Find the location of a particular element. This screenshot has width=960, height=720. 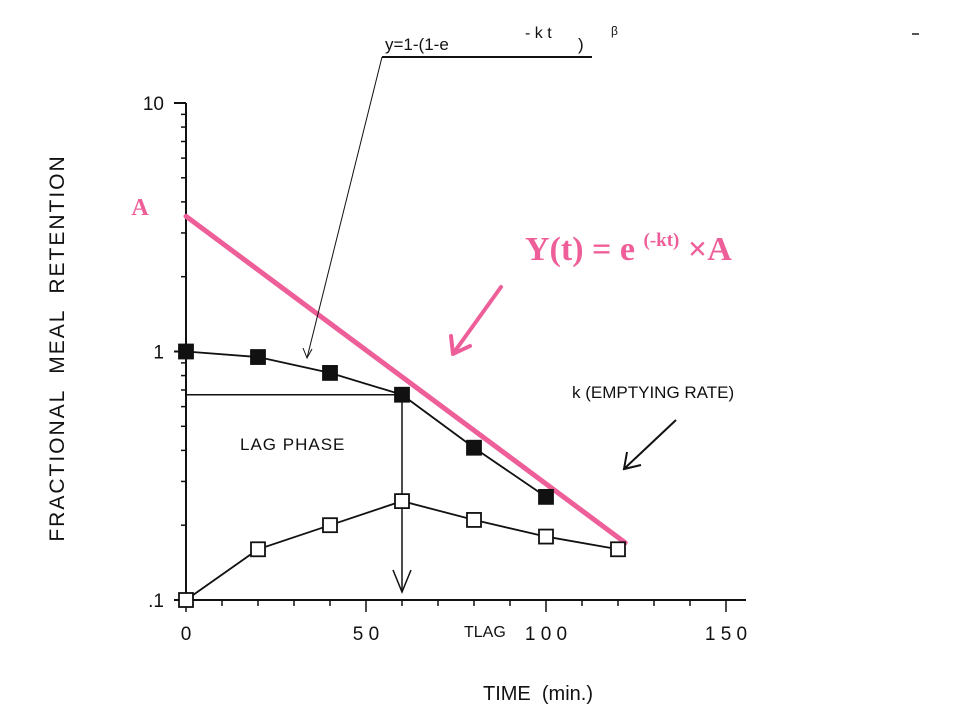

emptying-rate-label: k (EMPTYING RATE) is located at coordinates (653, 392).